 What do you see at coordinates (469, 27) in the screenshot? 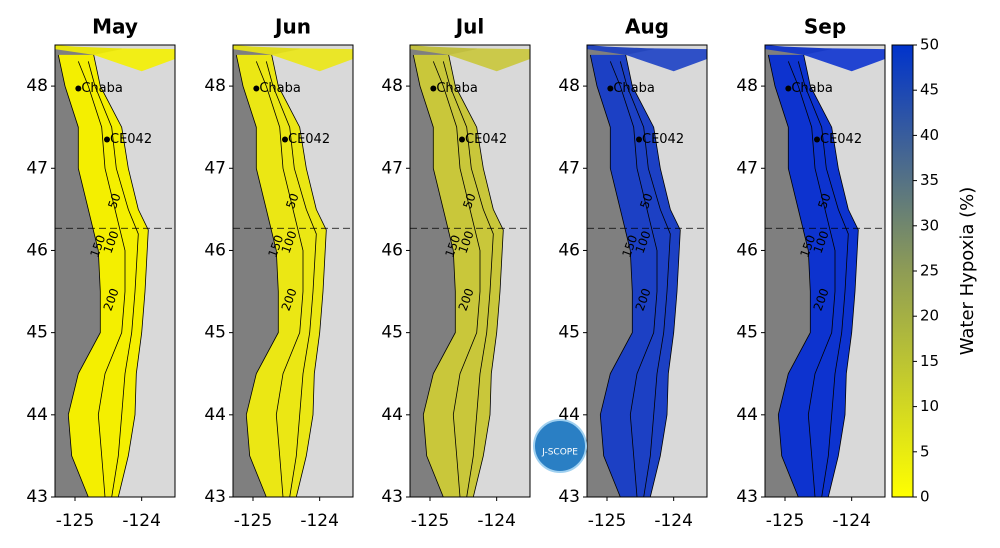
I see `panel-title: Jul` at bounding box center [469, 27].